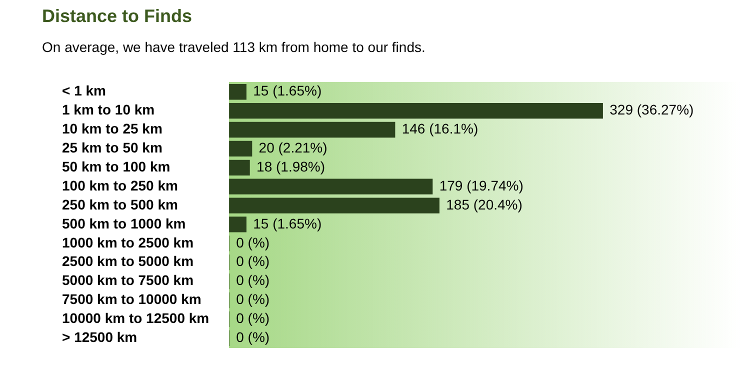  What do you see at coordinates (128, 280) in the screenshot?
I see `y-tick-label: 5000 km to 7500 km` at bounding box center [128, 280].